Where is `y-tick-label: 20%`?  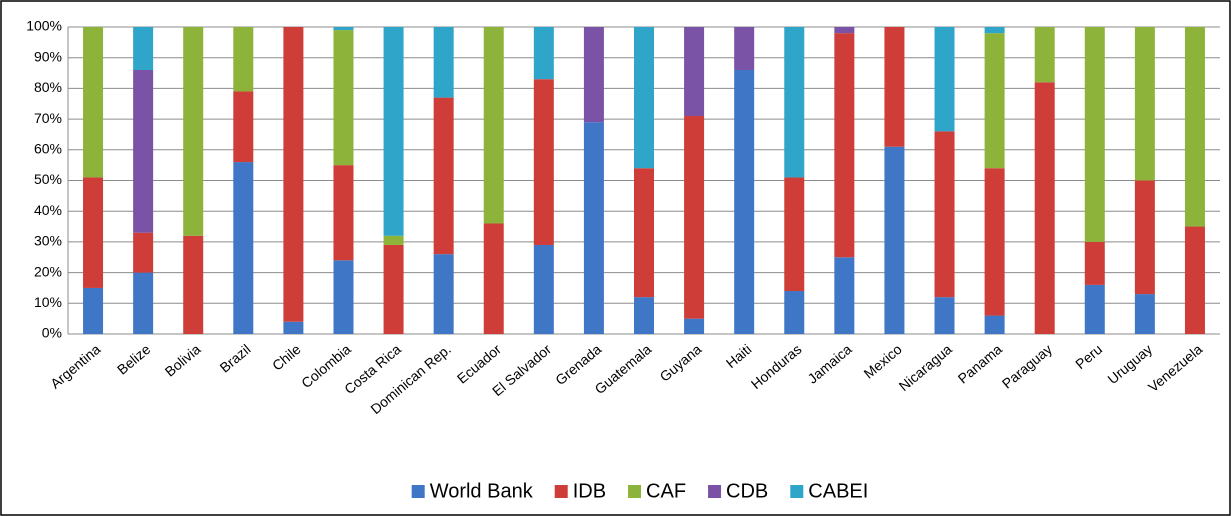 y-tick-label: 20% is located at coordinates (48, 271).